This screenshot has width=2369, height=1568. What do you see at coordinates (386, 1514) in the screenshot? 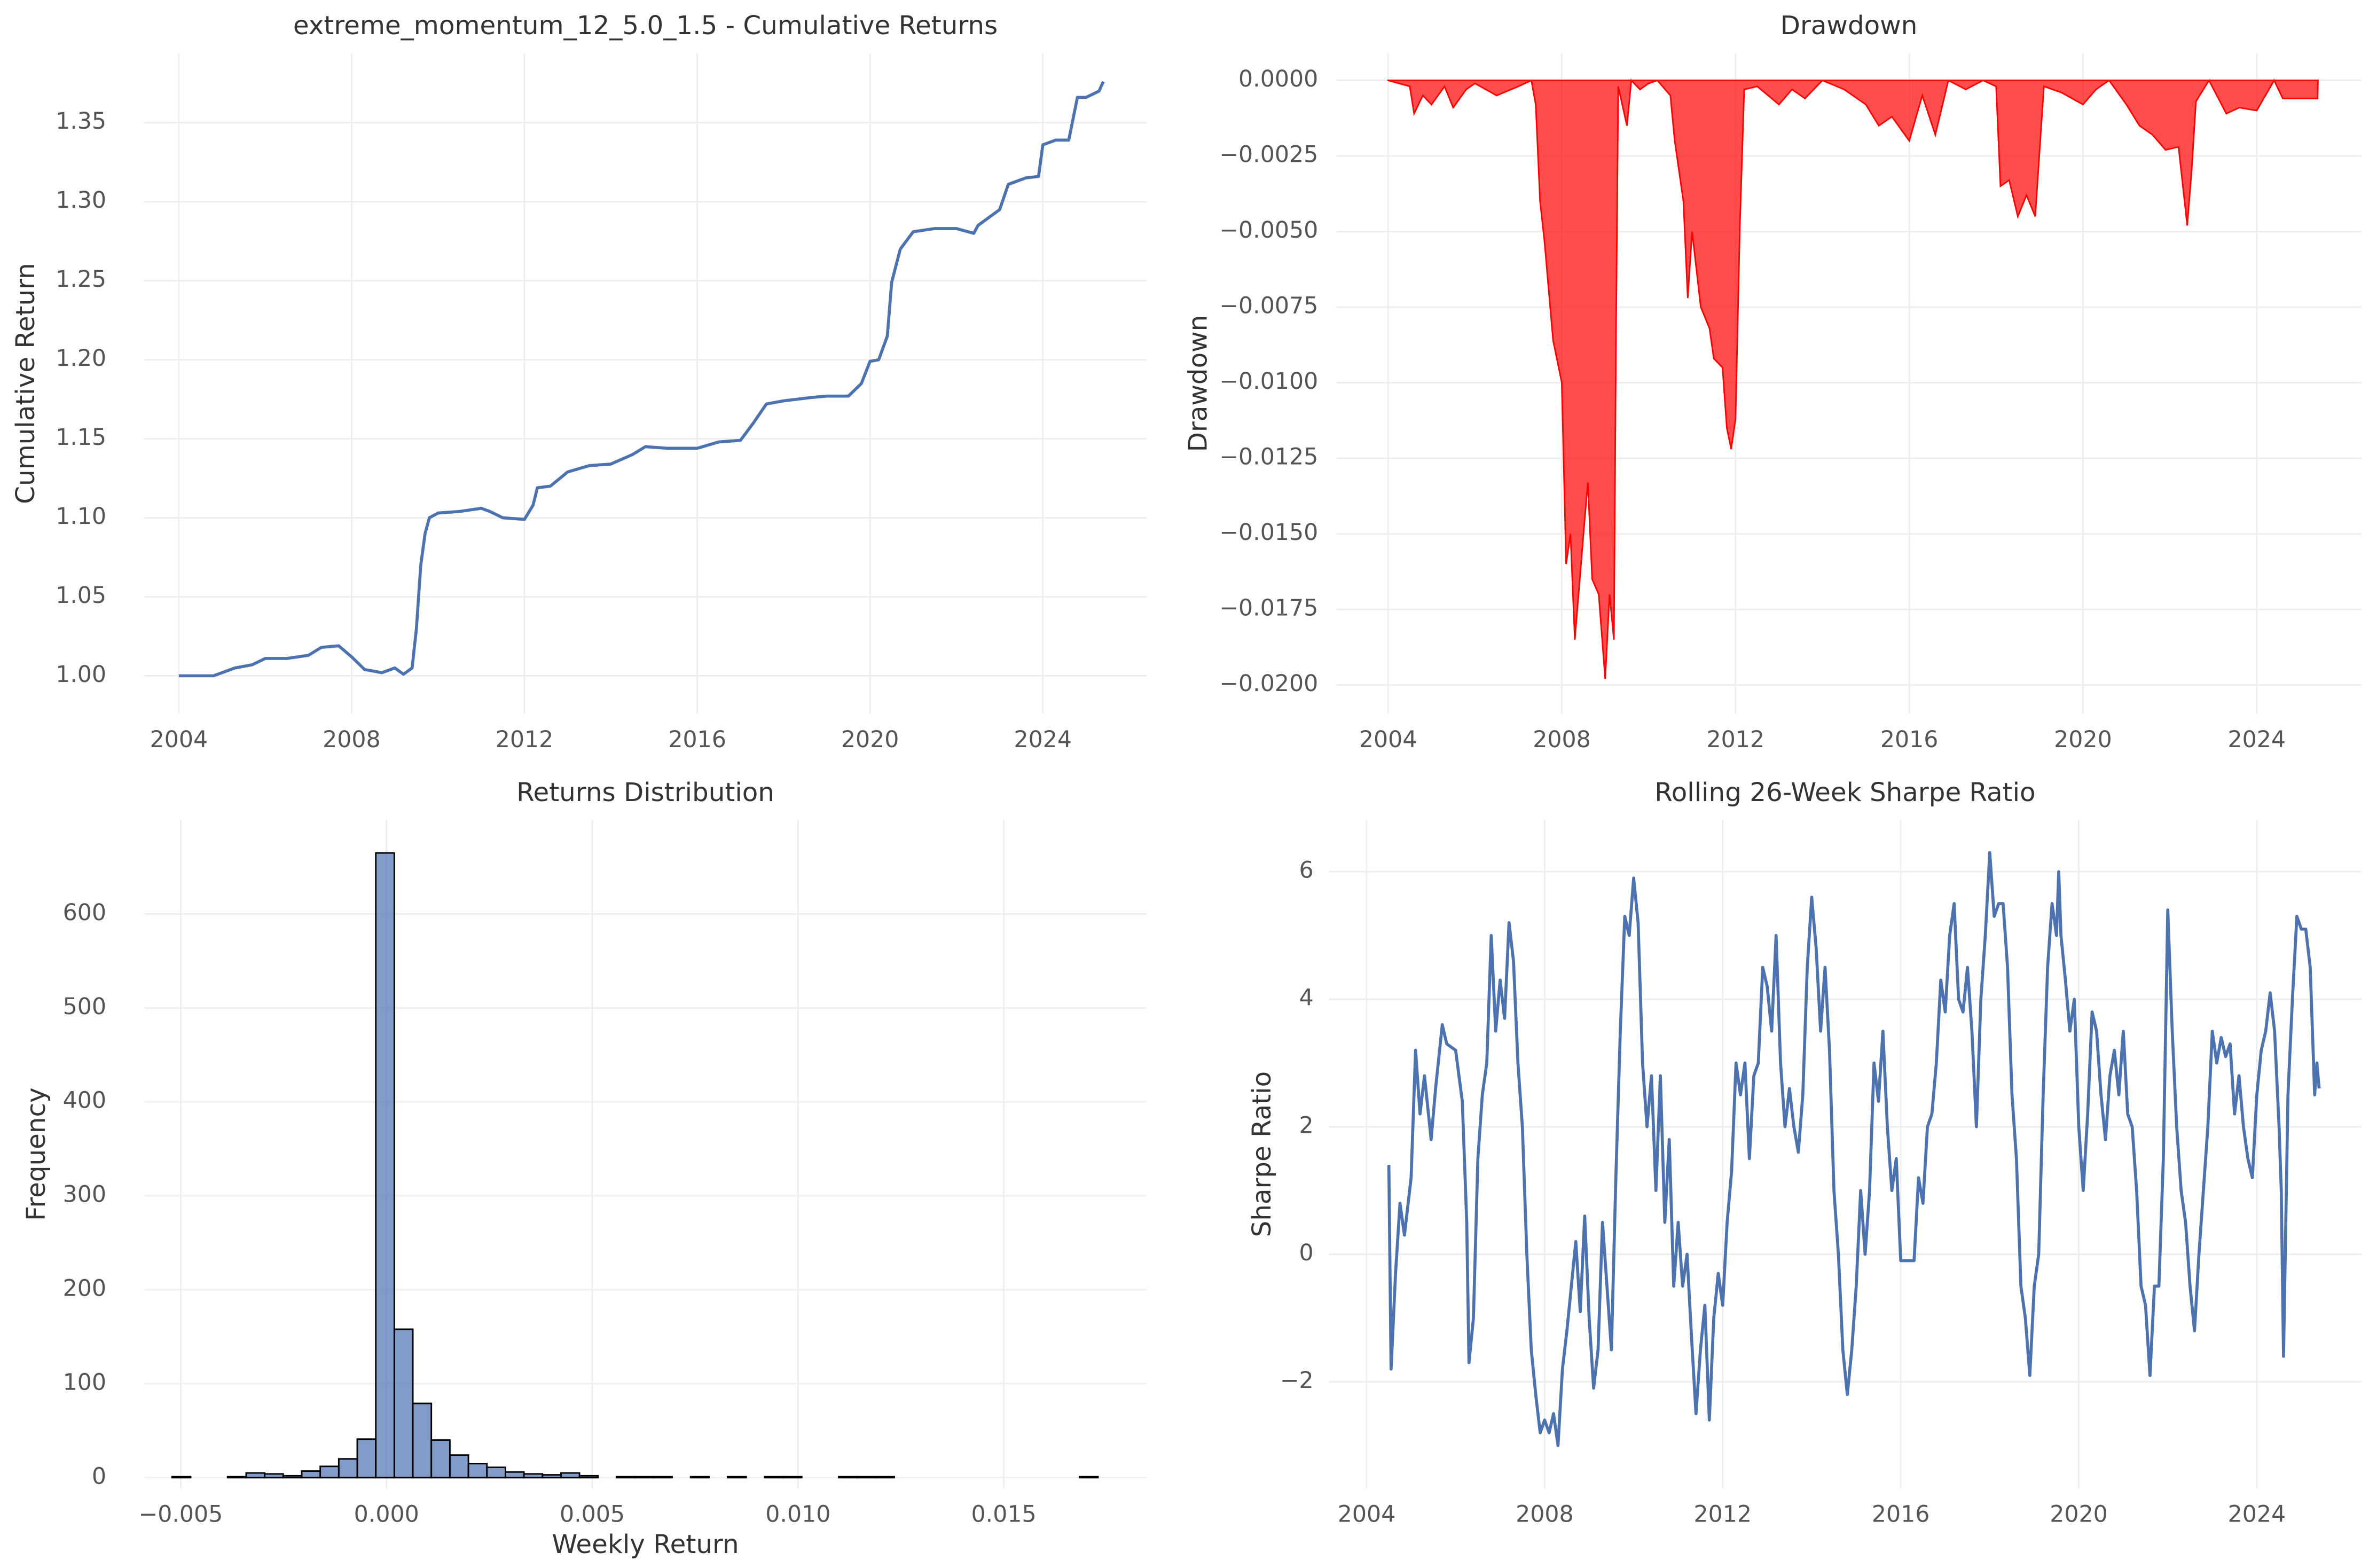
I see `x-tick-label: 0.000` at bounding box center [386, 1514].